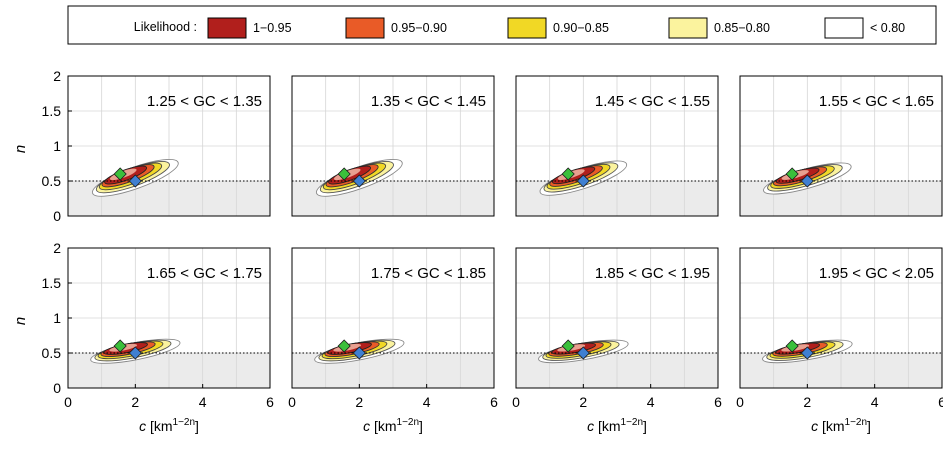  Describe the element at coordinates (428, 101) in the screenshot. I see `panel-label: 1.35 < GC < 1.45` at that location.